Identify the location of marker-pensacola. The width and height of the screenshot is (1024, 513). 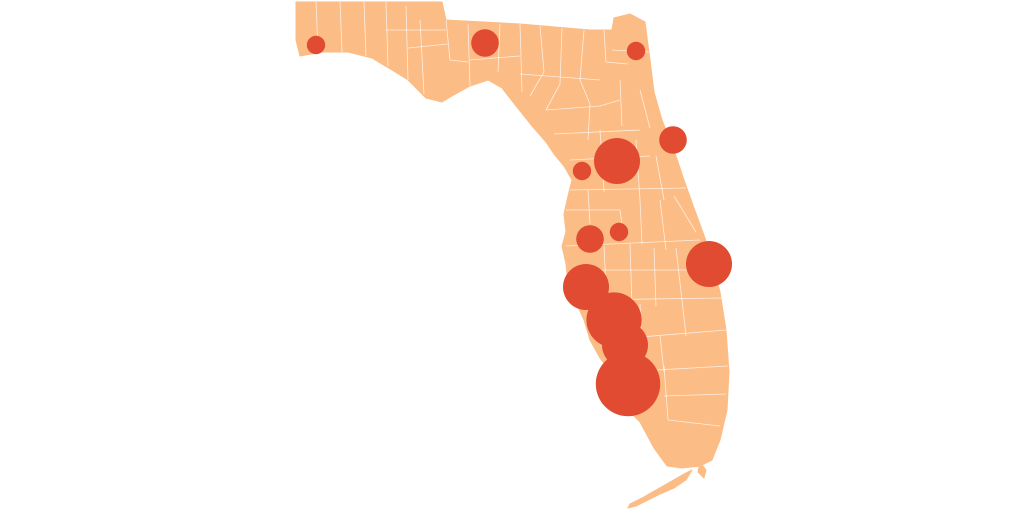
(316, 45).